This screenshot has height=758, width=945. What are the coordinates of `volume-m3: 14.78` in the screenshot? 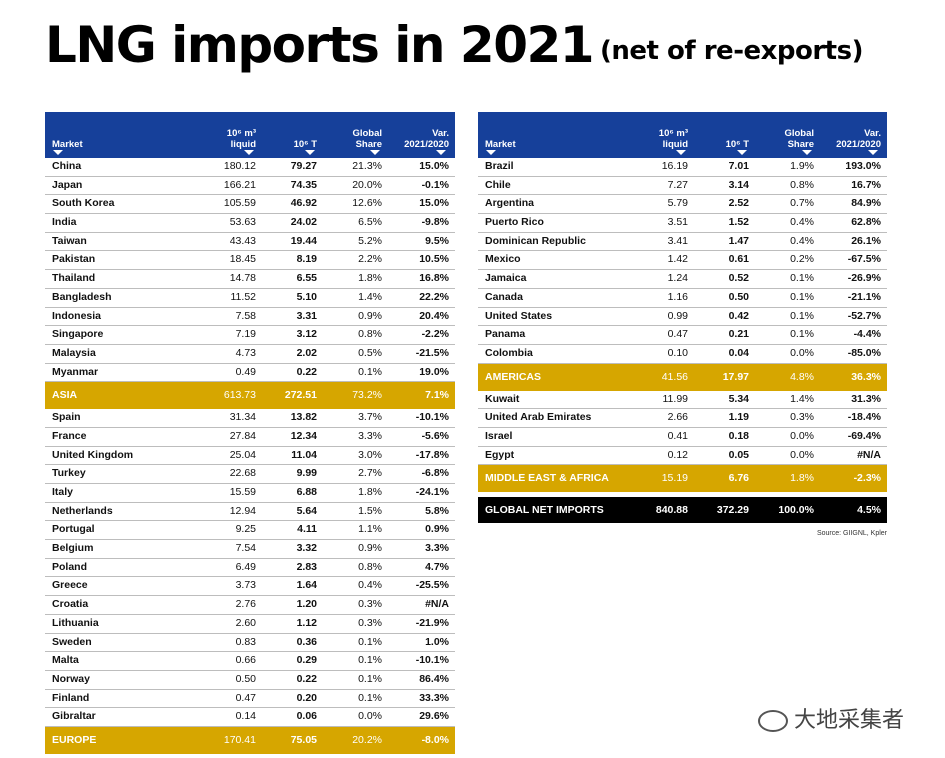 It's located at (242, 278).